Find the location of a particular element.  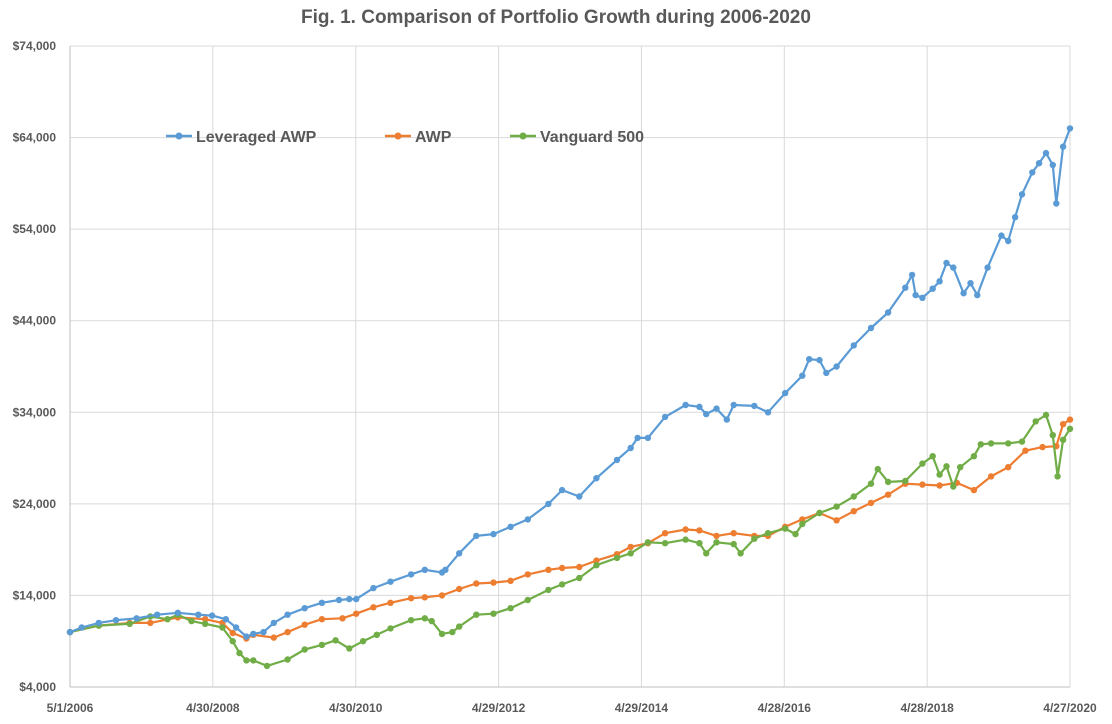

y-tick-label: $14,000 is located at coordinates (35, 595).